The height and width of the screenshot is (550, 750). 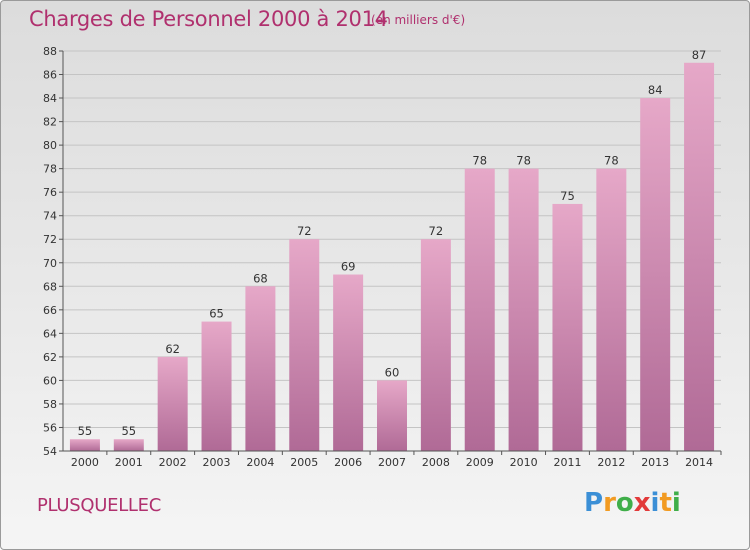 What do you see at coordinates (50, 216) in the screenshot?
I see `y-tick-label: 74` at bounding box center [50, 216].